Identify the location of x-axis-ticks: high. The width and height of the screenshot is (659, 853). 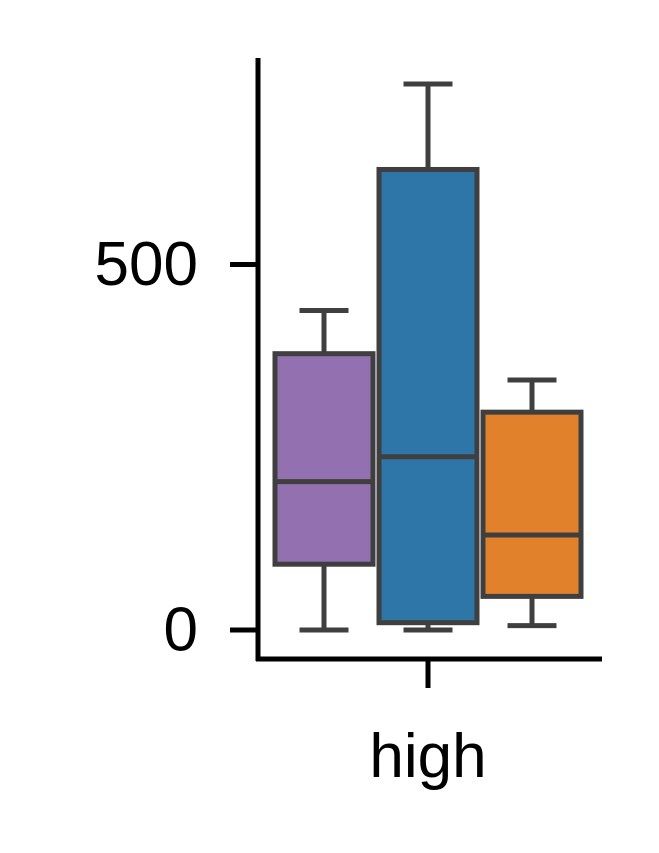
(428, 725).